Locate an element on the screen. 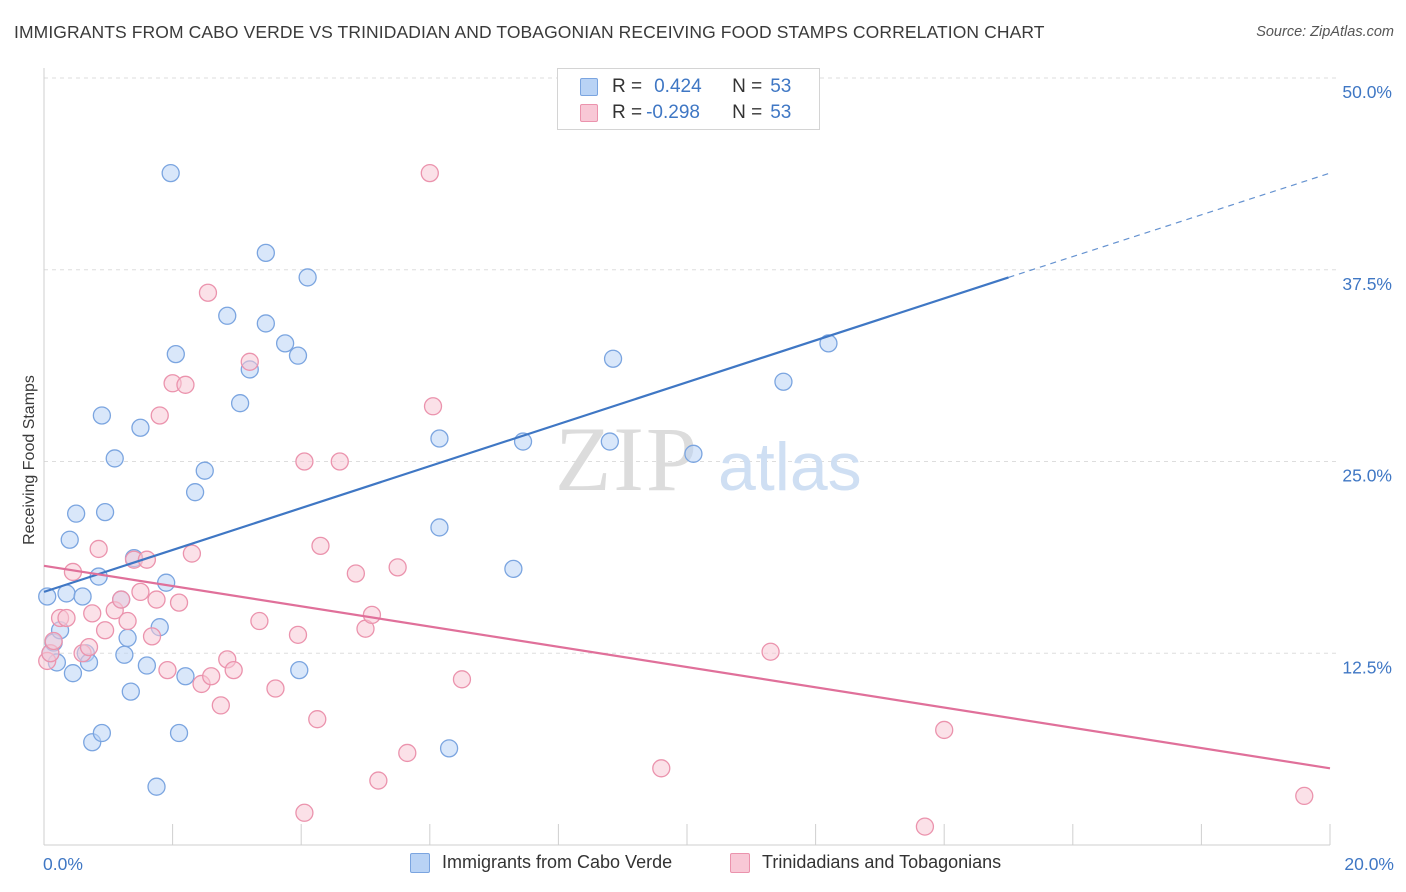 The image size is (1406, 892). series-swatch-blue is located at coordinates (420, 862).